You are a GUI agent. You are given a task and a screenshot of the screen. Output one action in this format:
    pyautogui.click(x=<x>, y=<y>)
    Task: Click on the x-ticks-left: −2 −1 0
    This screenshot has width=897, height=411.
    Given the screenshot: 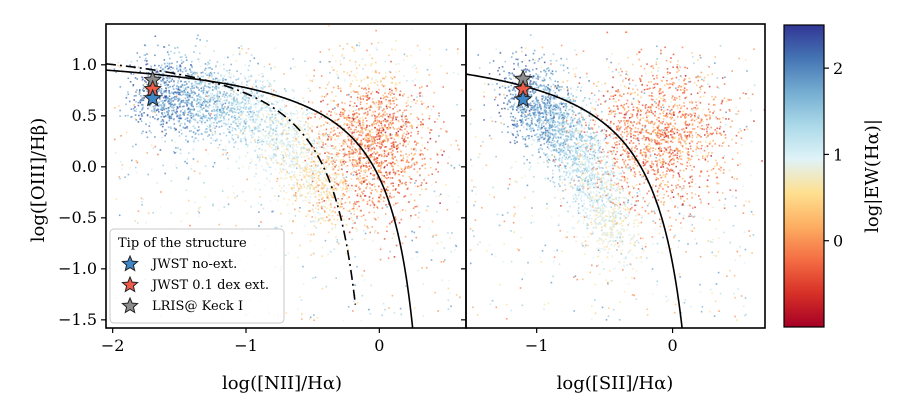 What is the action you would take?
    pyautogui.click(x=242, y=341)
    